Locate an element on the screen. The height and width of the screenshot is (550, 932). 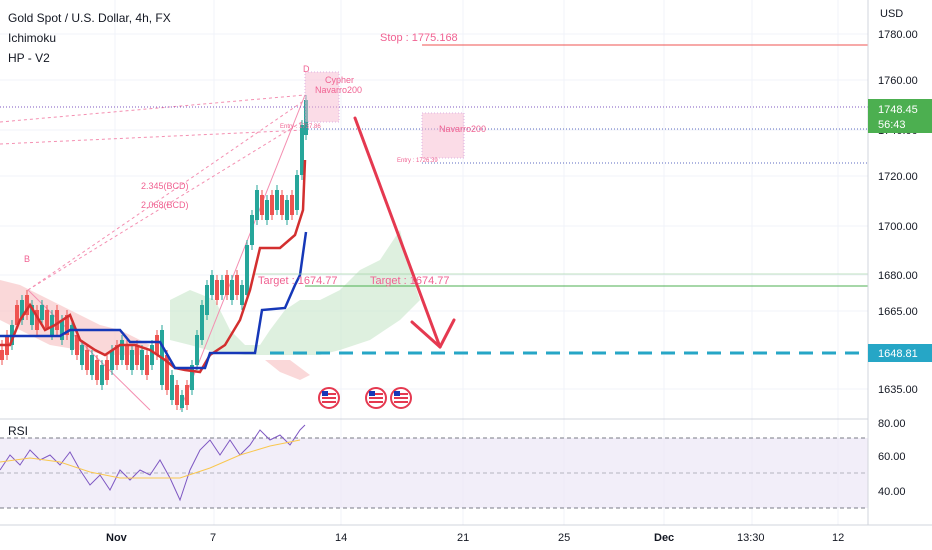
rsi-tick: 40.00 is located at coordinates (892, 492).